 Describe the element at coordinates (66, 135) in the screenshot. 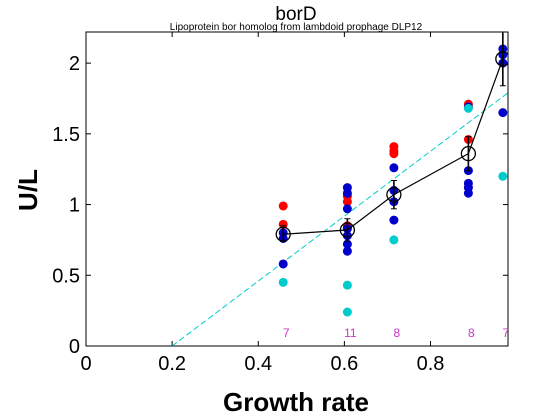

I see `y-tick-label: 1.5` at that location.